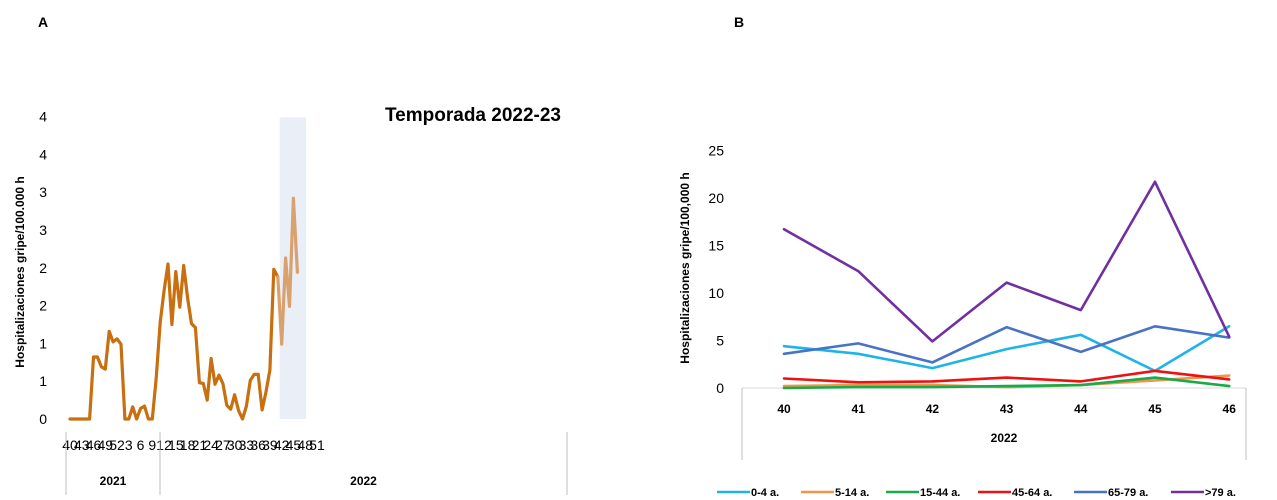  What do you see at coordinates (716, 198) in the screenshot?
I see `y-tick-label: 20` at bounding box center [716, 198].